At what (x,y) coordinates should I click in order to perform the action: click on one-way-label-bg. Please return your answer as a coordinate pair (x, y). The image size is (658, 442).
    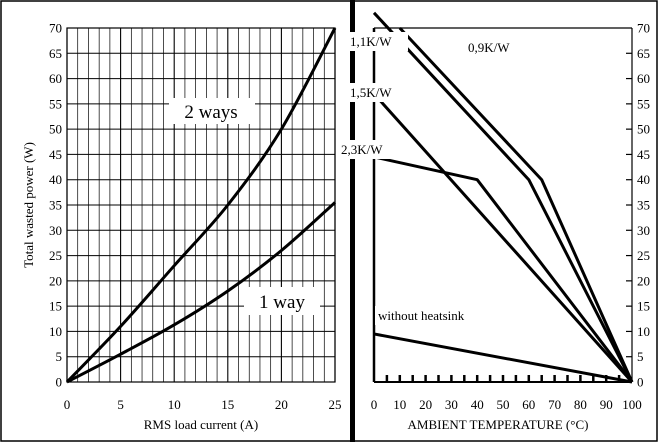
    Looking at the image, I should click on (282, 301).